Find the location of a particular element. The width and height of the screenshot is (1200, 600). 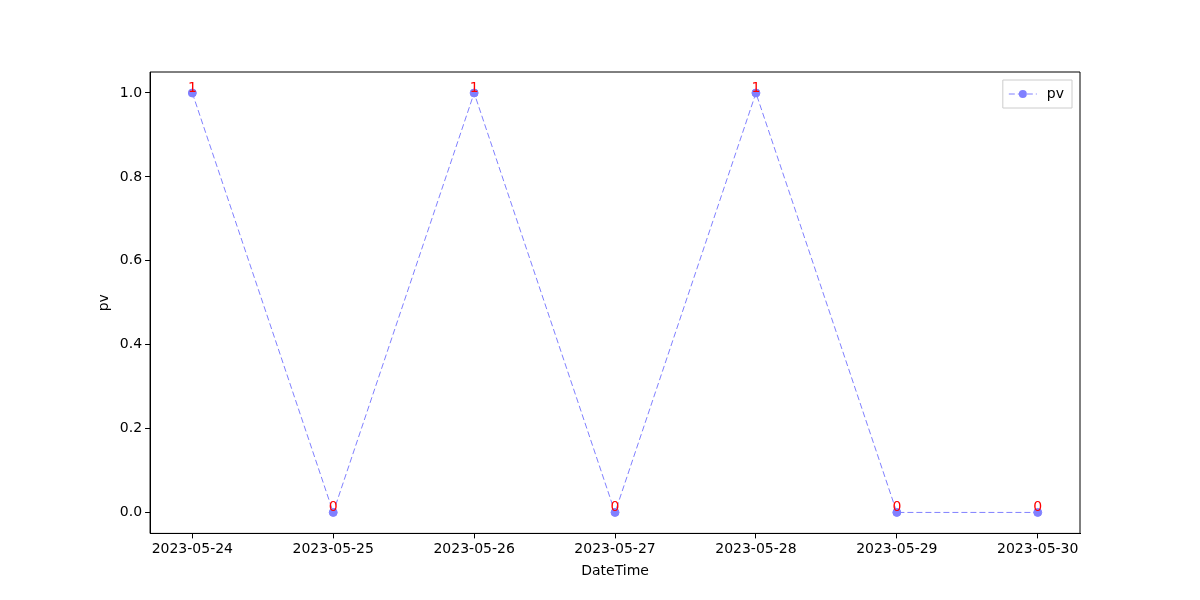

y-tick-label: 0.6 is located at coordinates (131, 259).